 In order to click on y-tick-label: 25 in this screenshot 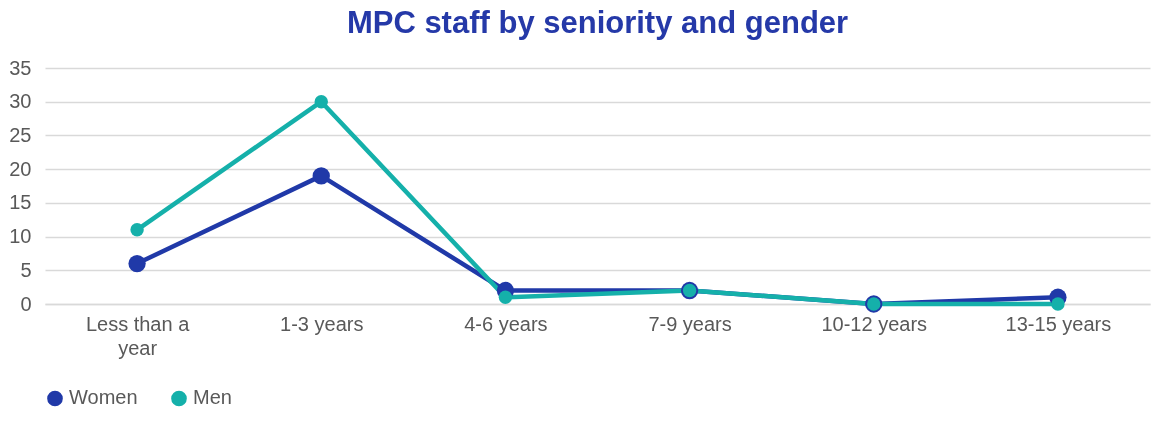, I will do `click(20, 134)`.